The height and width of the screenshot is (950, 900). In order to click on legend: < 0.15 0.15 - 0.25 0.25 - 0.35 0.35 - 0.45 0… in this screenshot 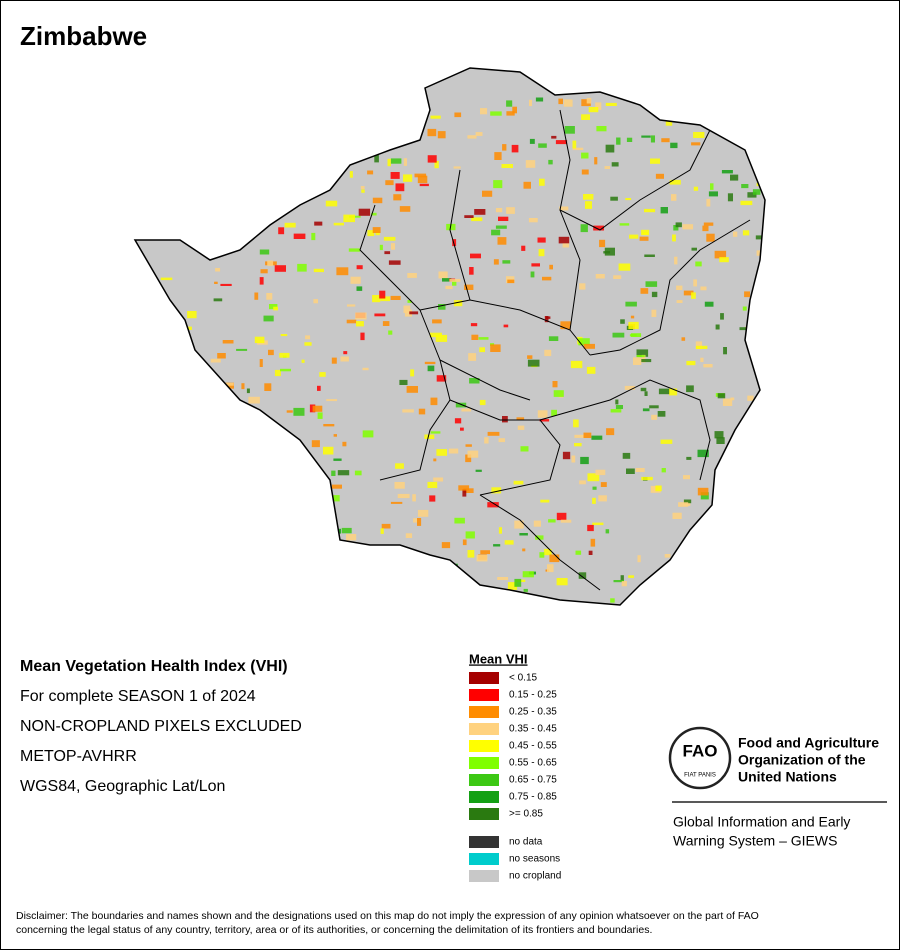, I will do `click(515, 777)`.